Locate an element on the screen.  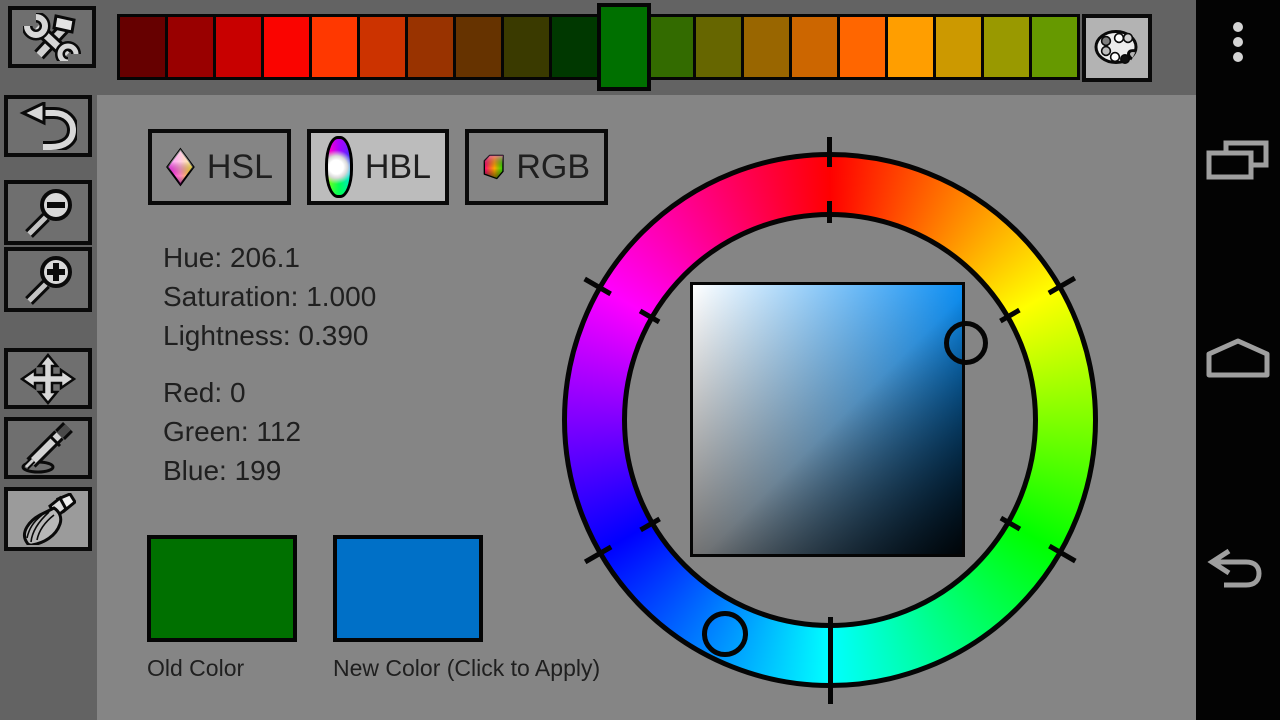
rgb-mode-button: RGB is located at coordinates (536, 167).